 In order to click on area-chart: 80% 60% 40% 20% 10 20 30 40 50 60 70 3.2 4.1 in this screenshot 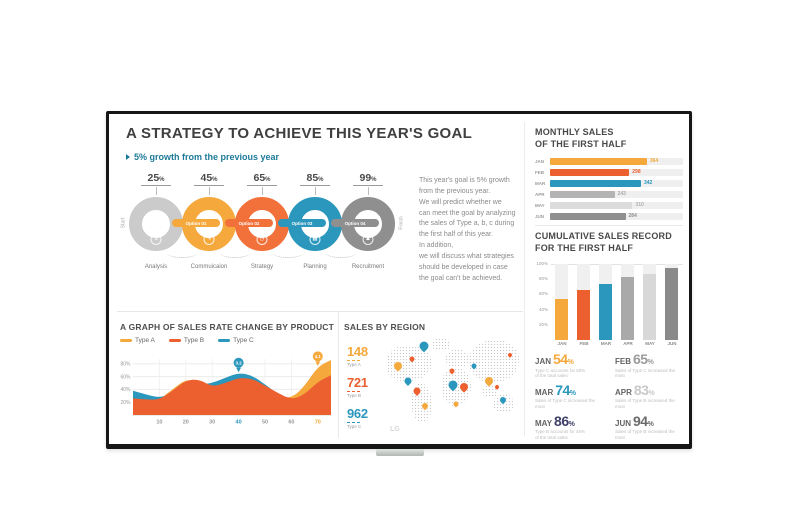, I will do `click(225, 388)`.